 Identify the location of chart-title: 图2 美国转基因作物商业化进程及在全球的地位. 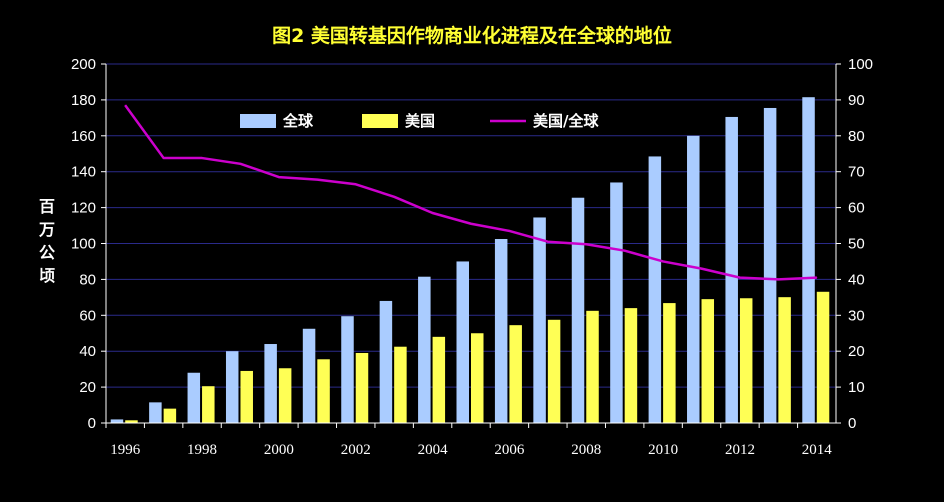
(472, 35).